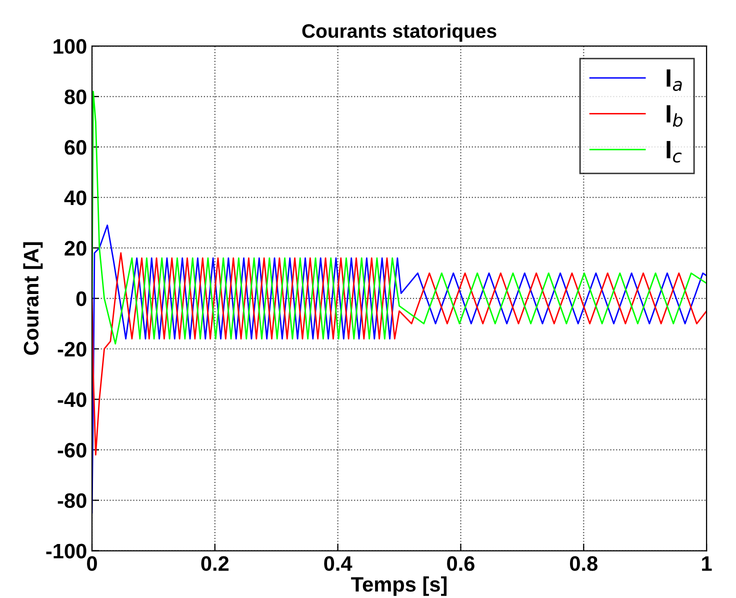 Image resolution: width=736 pixels, height=598 pixels. Describe the element at coordinates (33, 298) in the screenshot. I see `y-axis-title: Courant [A]` at that location.